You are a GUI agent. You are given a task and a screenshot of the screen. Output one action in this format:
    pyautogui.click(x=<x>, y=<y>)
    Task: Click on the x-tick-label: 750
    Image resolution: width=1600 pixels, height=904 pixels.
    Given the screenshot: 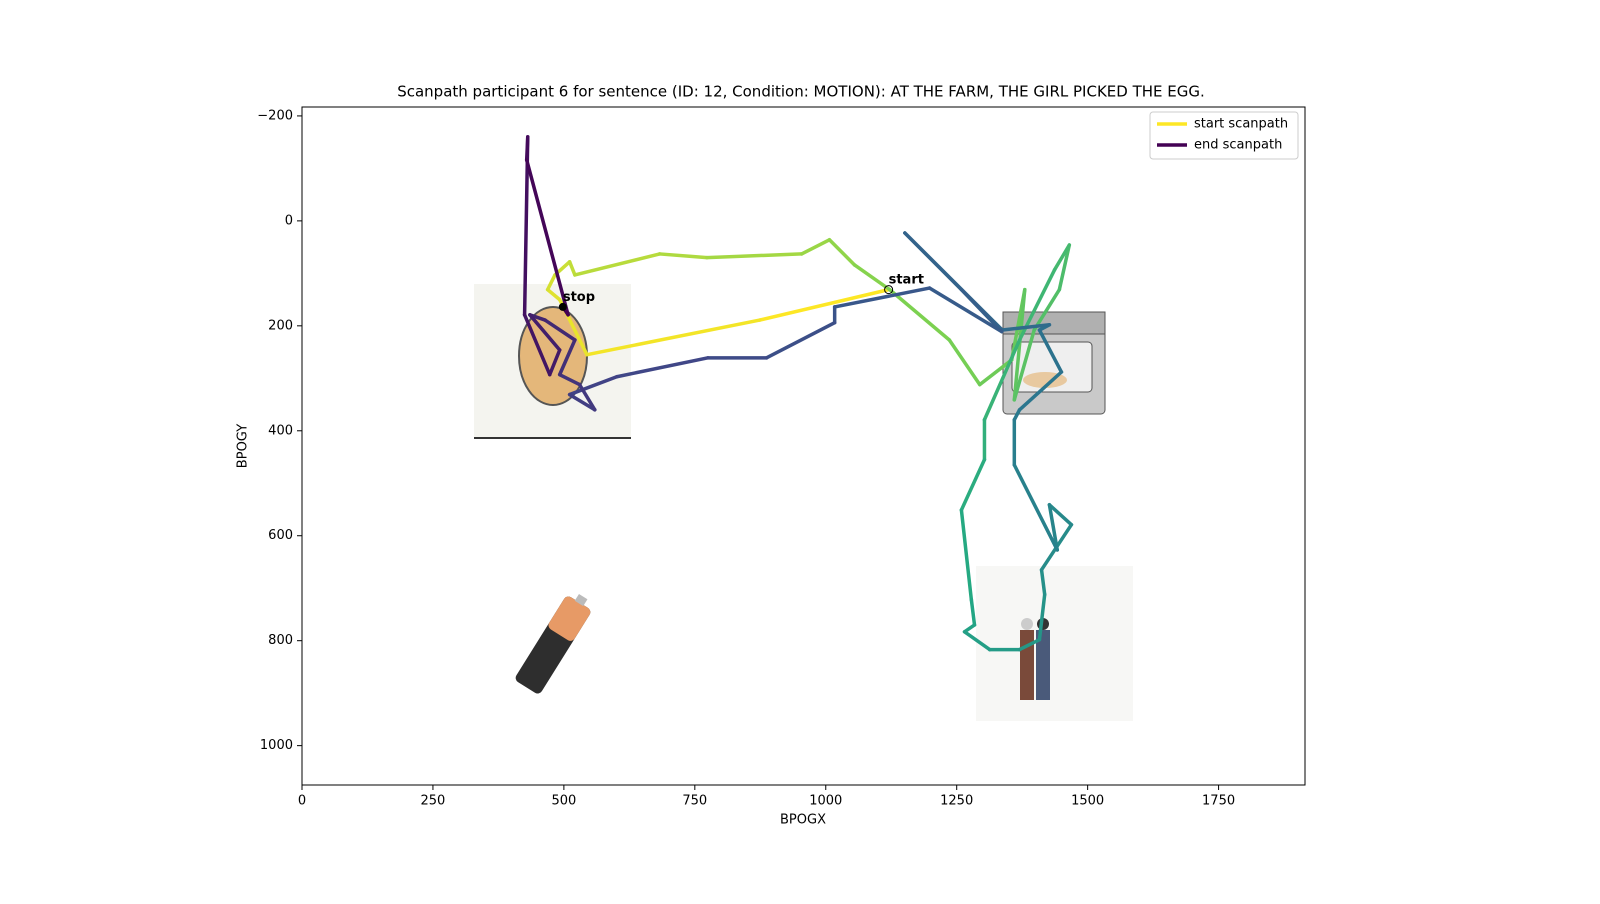 What is the action you would take?
    pyautogui.click(x=694, y=801)
    